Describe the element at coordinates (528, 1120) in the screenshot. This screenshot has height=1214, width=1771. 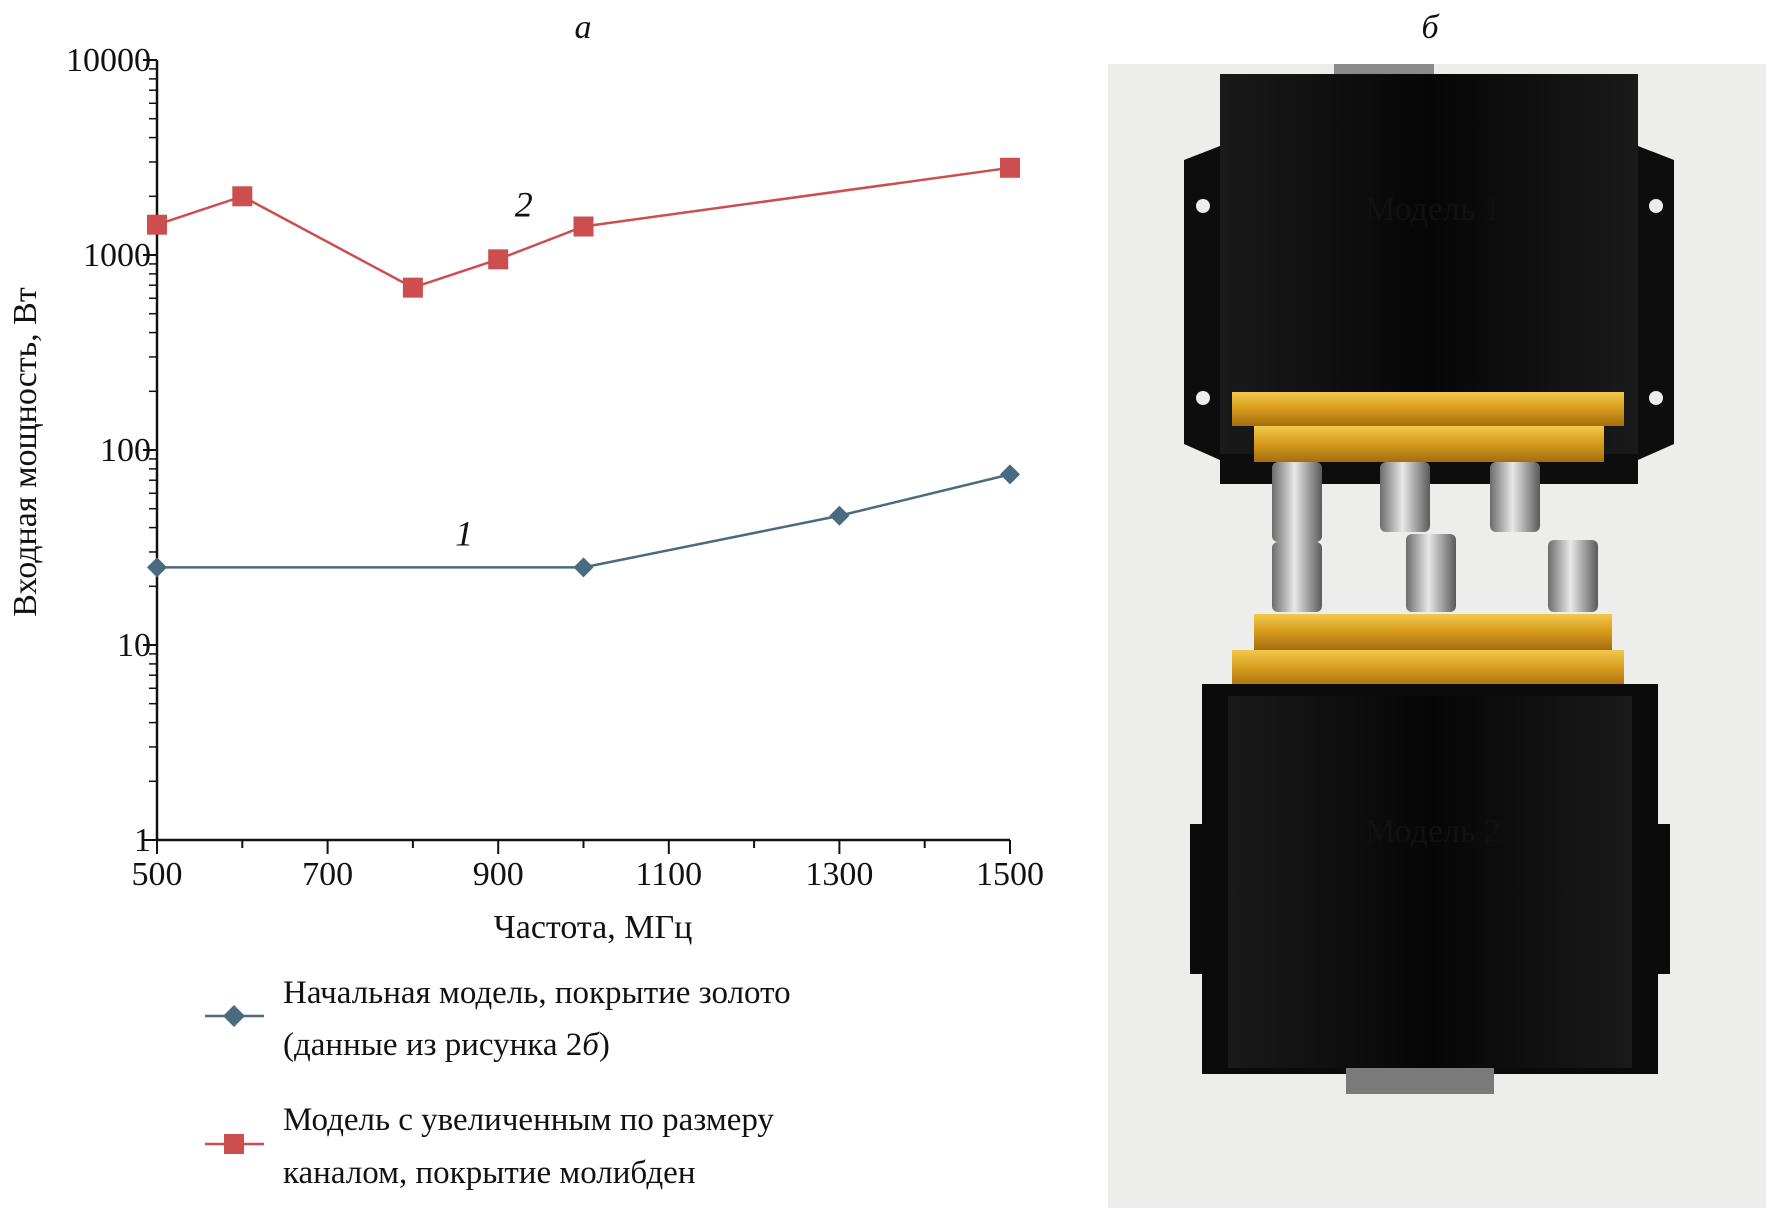
I see `legend-series-2-line-1: Модель с увеличенным по размеру` at that location.